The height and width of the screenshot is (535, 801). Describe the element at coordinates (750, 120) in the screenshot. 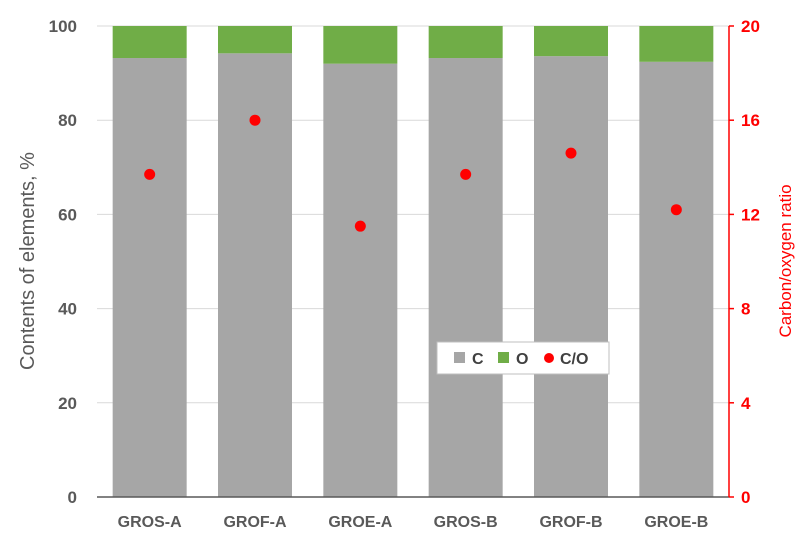

I see `right-tick-label: 16` at that location.